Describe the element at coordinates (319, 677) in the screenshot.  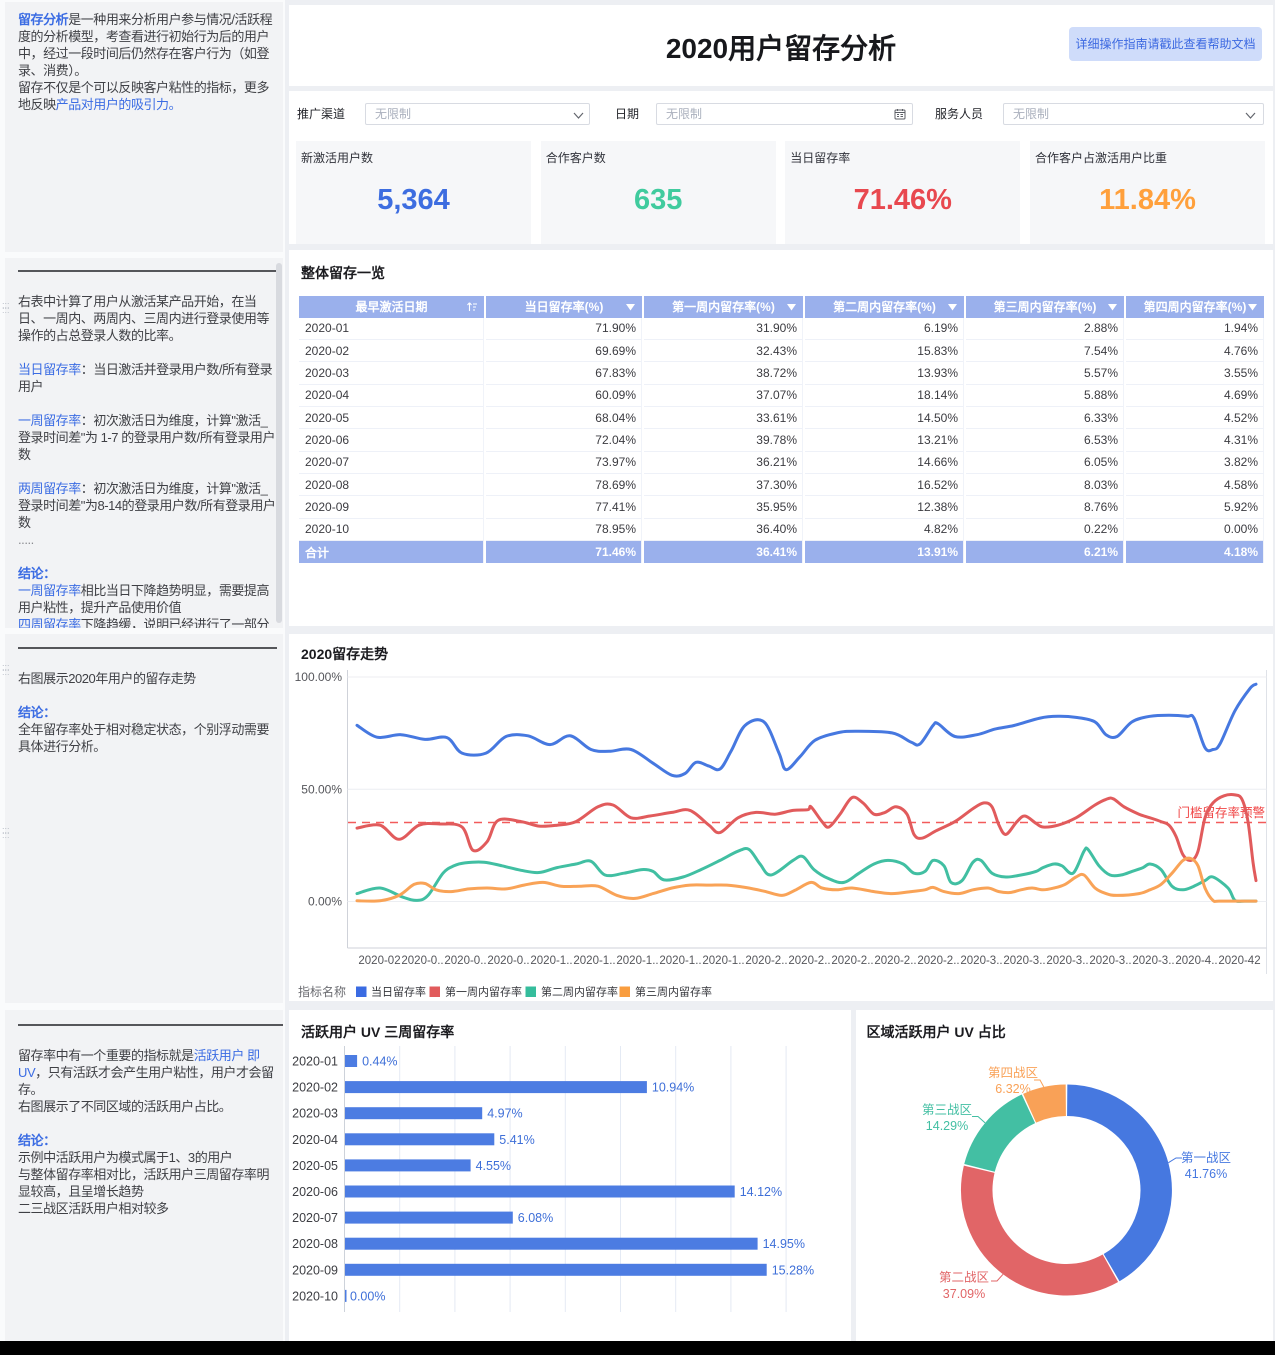
I see `svg-text: 100.00%` at that location.